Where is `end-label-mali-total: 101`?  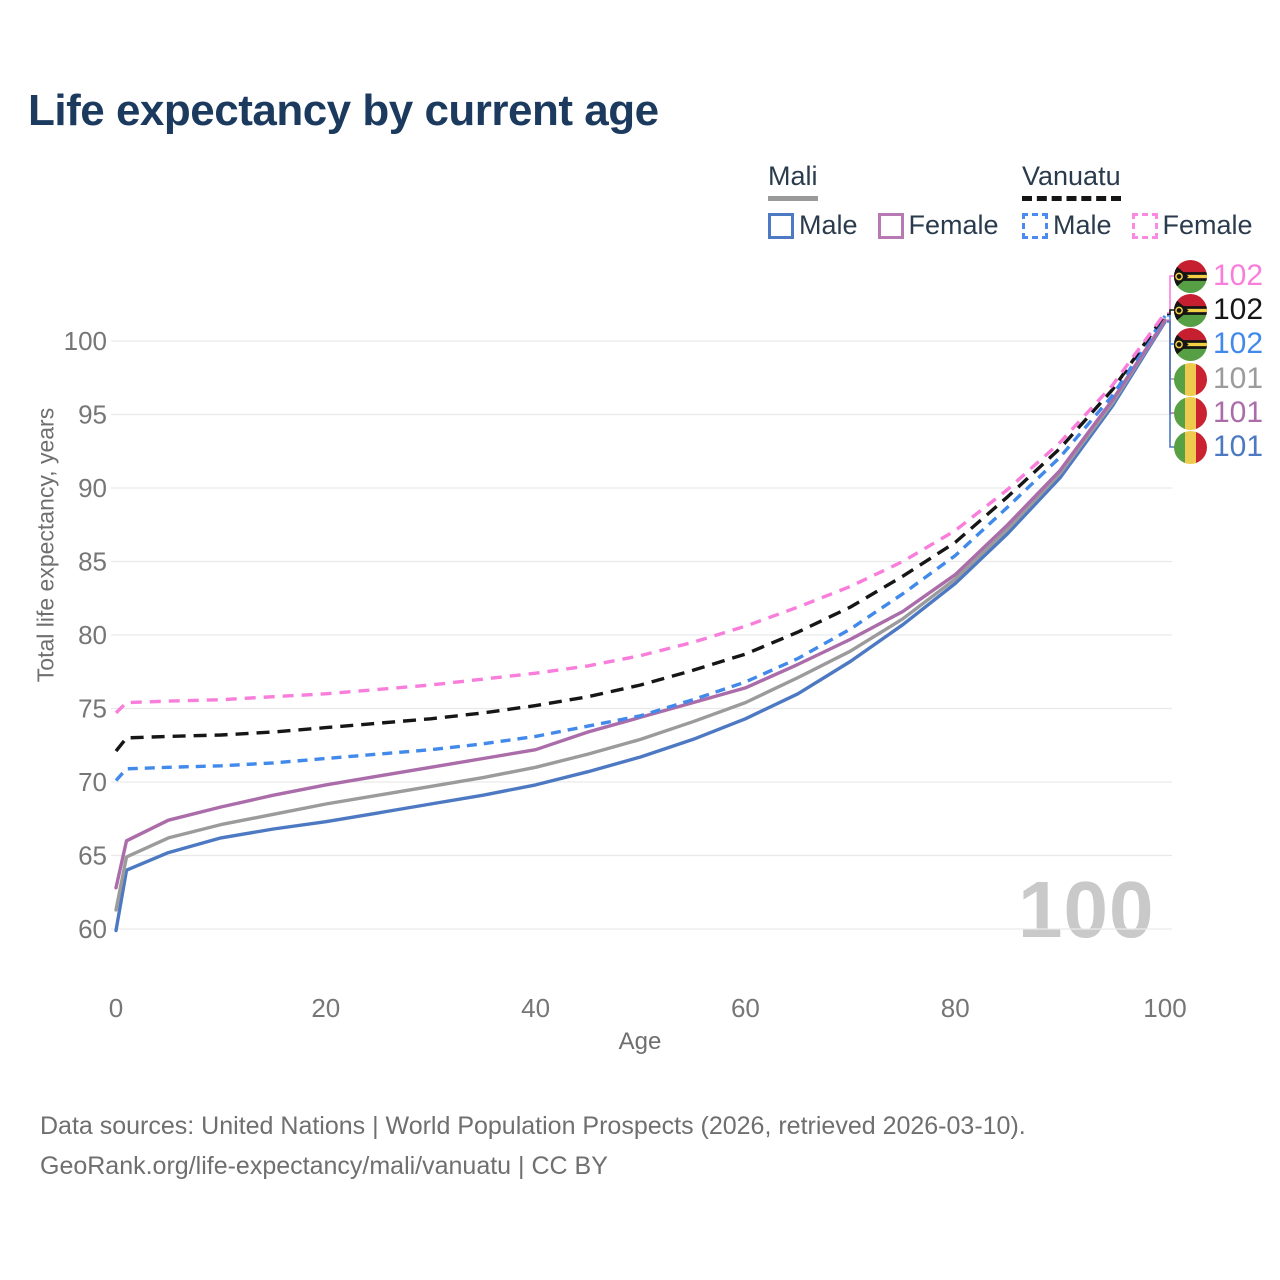 end-label-mali-total: 101 is located at coordinates (1218, 379).